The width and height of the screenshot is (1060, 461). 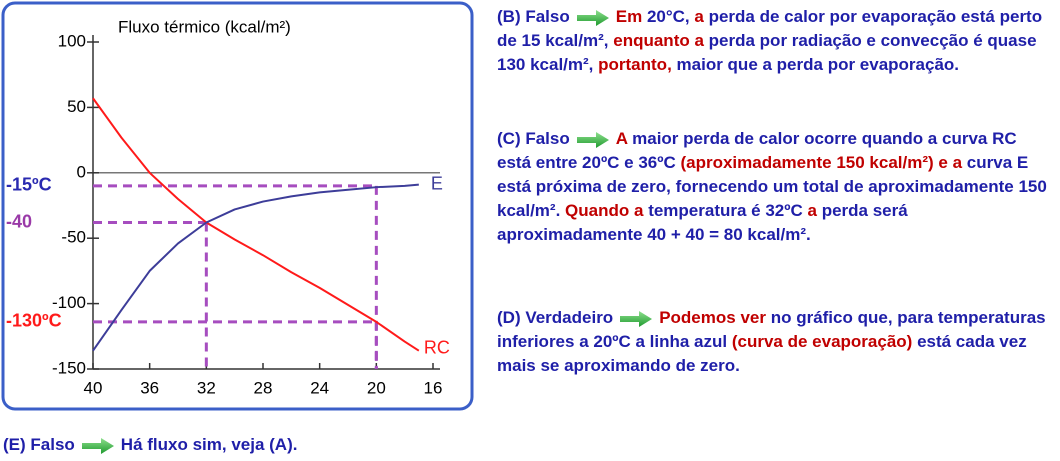 I want to click on paragraph: (E) Falso Há fluxo sim, veja (A)., so click(x=303, y=445).